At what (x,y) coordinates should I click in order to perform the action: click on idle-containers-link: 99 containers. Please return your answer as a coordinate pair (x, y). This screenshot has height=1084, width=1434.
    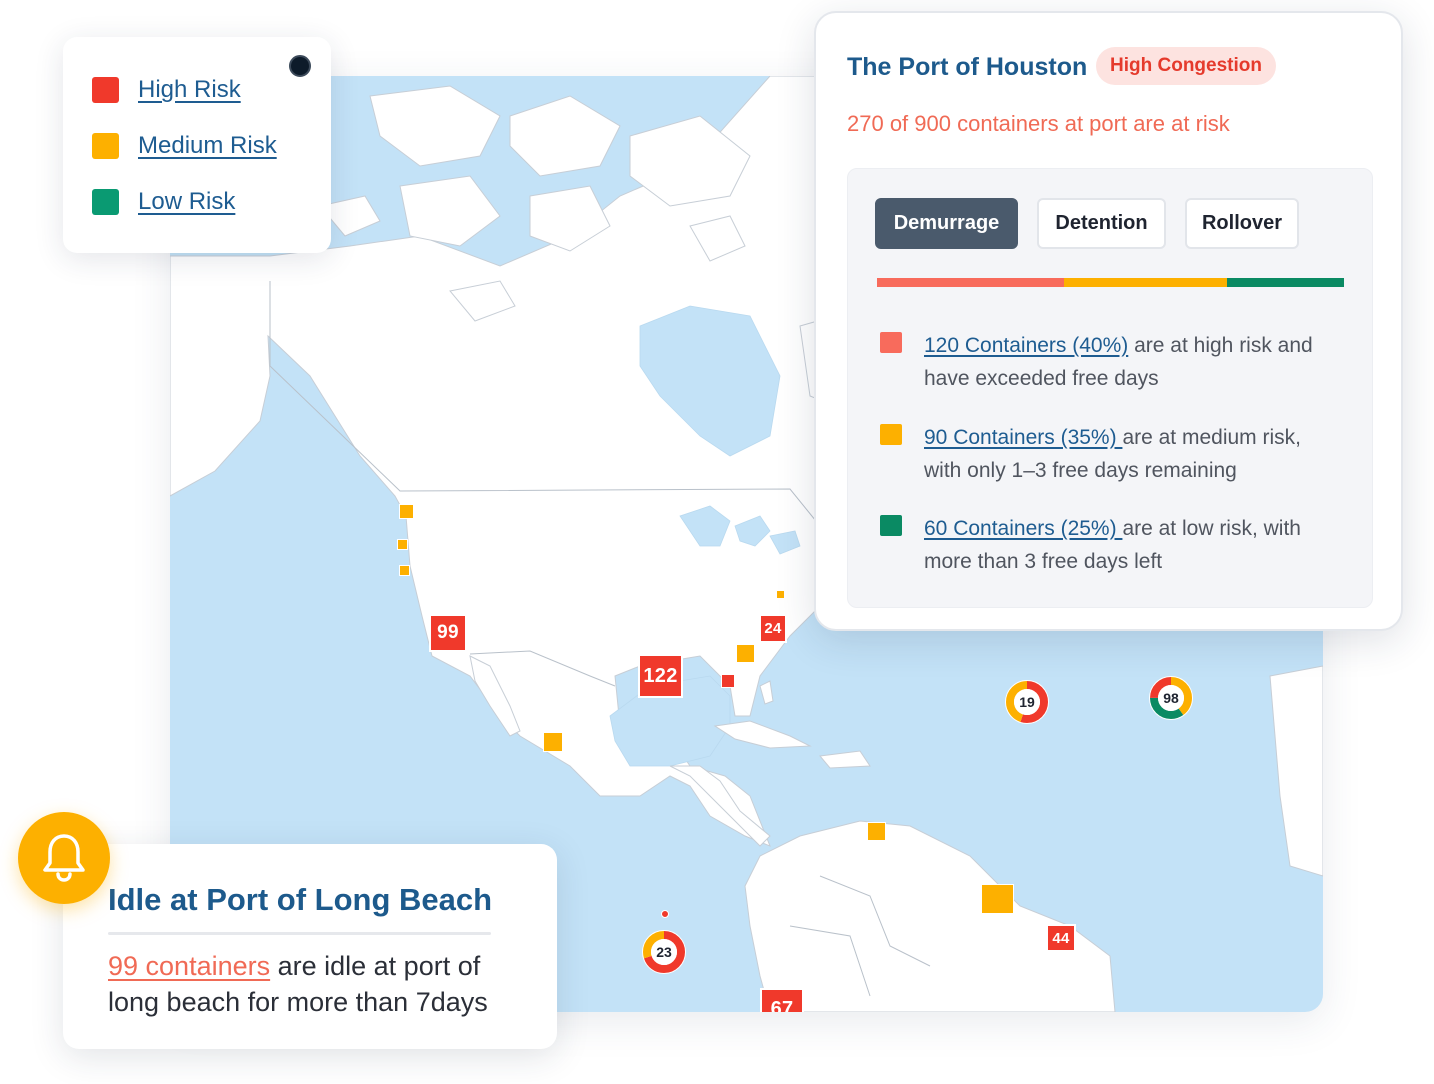
    Looking at the image, I should click on (189, 966).